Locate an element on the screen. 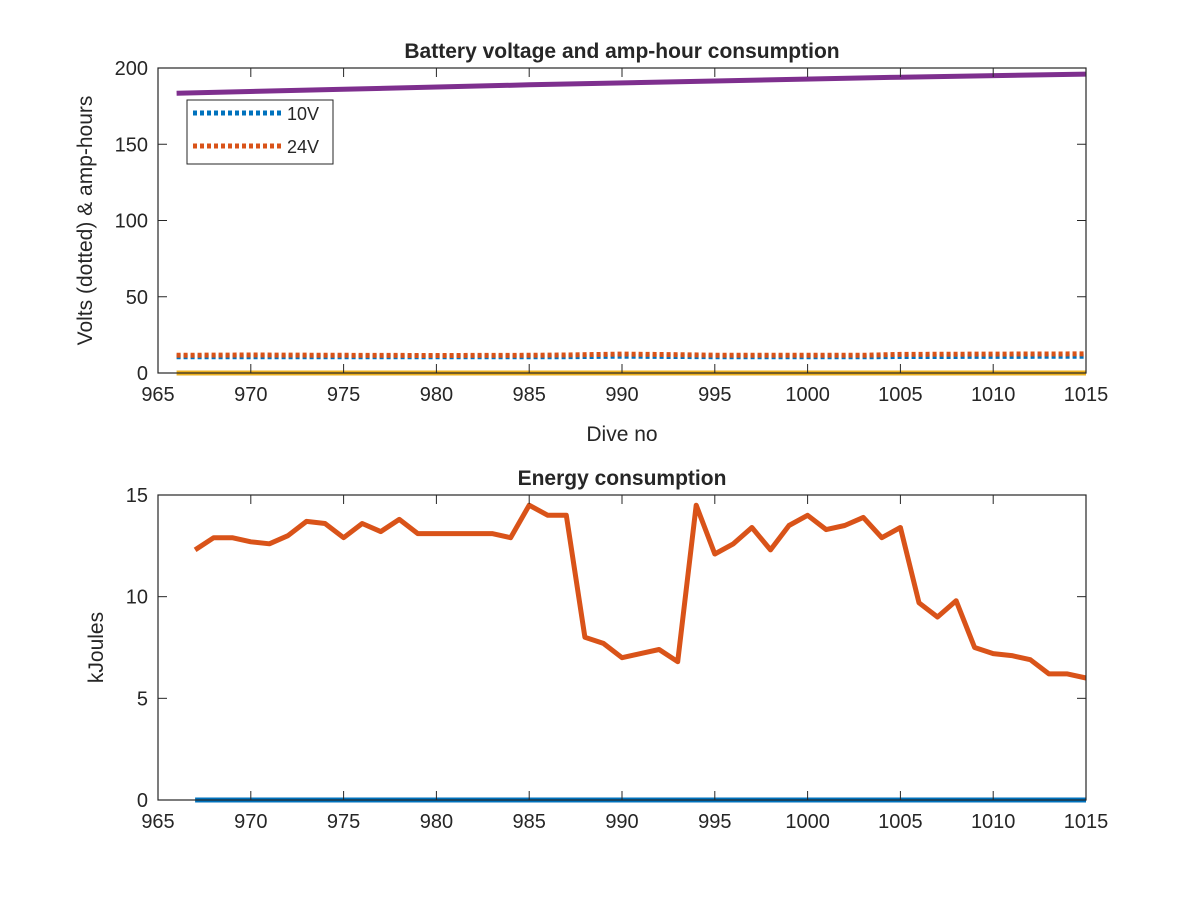 This screenshot has width=1200, height=905. legend-label-24v: 24V is located at coordinates (303, 147).